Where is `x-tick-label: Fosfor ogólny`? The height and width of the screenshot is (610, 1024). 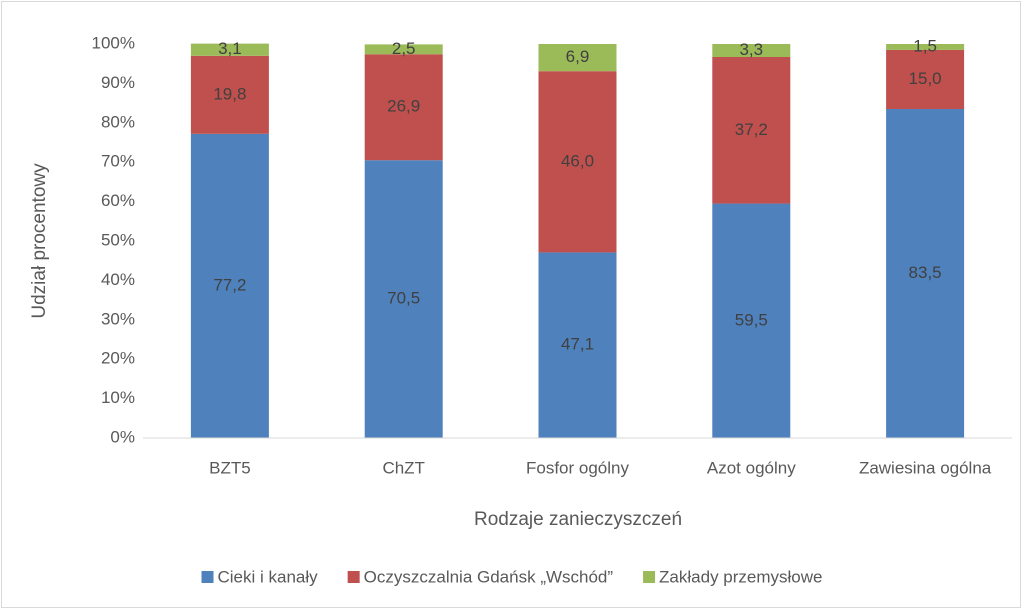 x-tick-label: Fosfor ogólny is located at coordinates (577, 467).